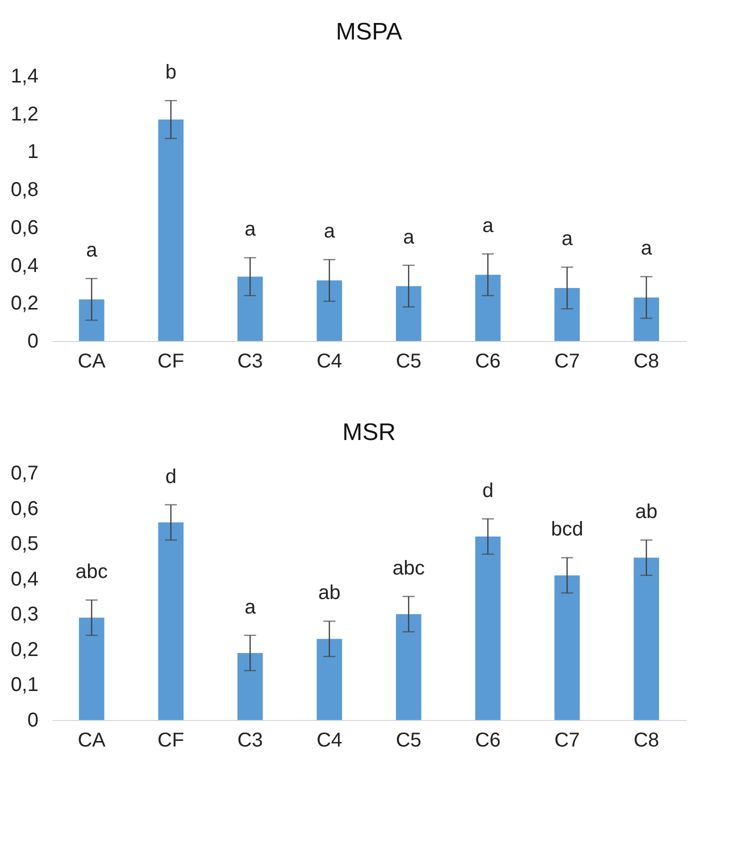  I want to click on annotation: bcd, so click(567, 529).